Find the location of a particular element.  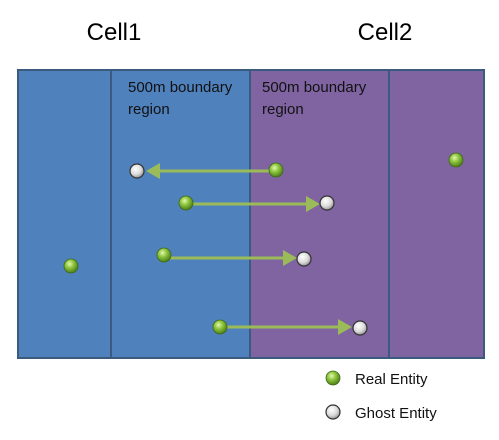

cell2-title: Cell2 is located at coordinates (385, 32).